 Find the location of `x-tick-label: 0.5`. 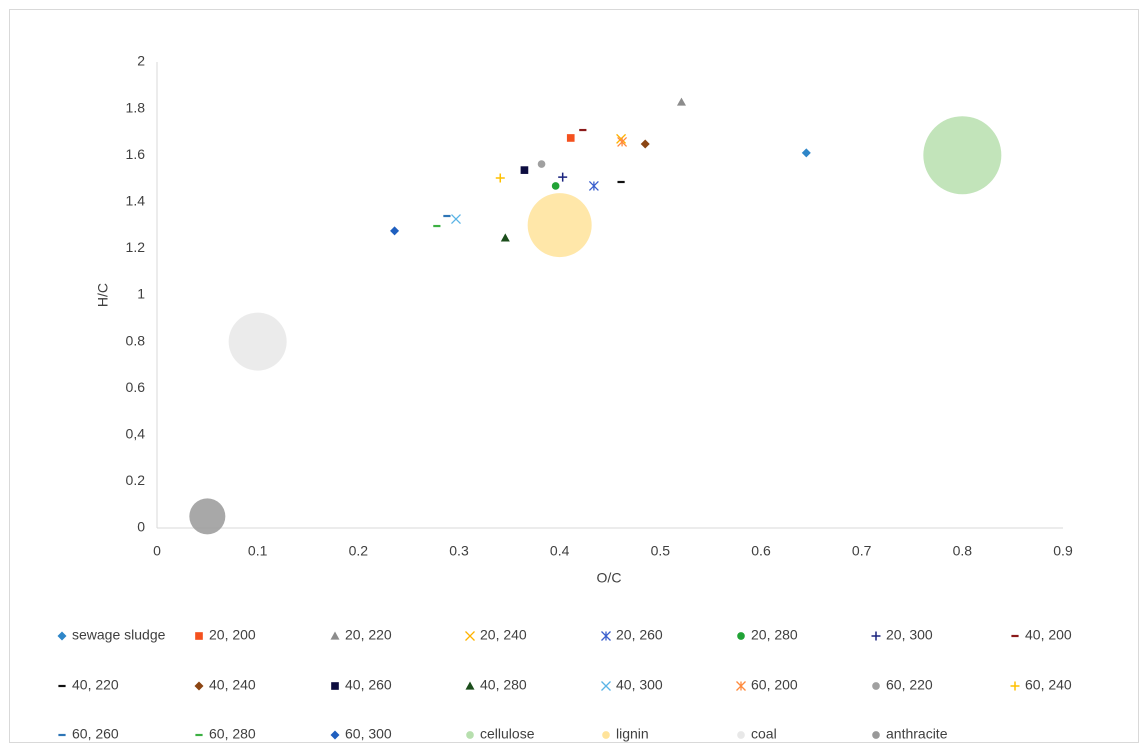

x-tick-label: 0.5 is located at coordinates (661, 551).